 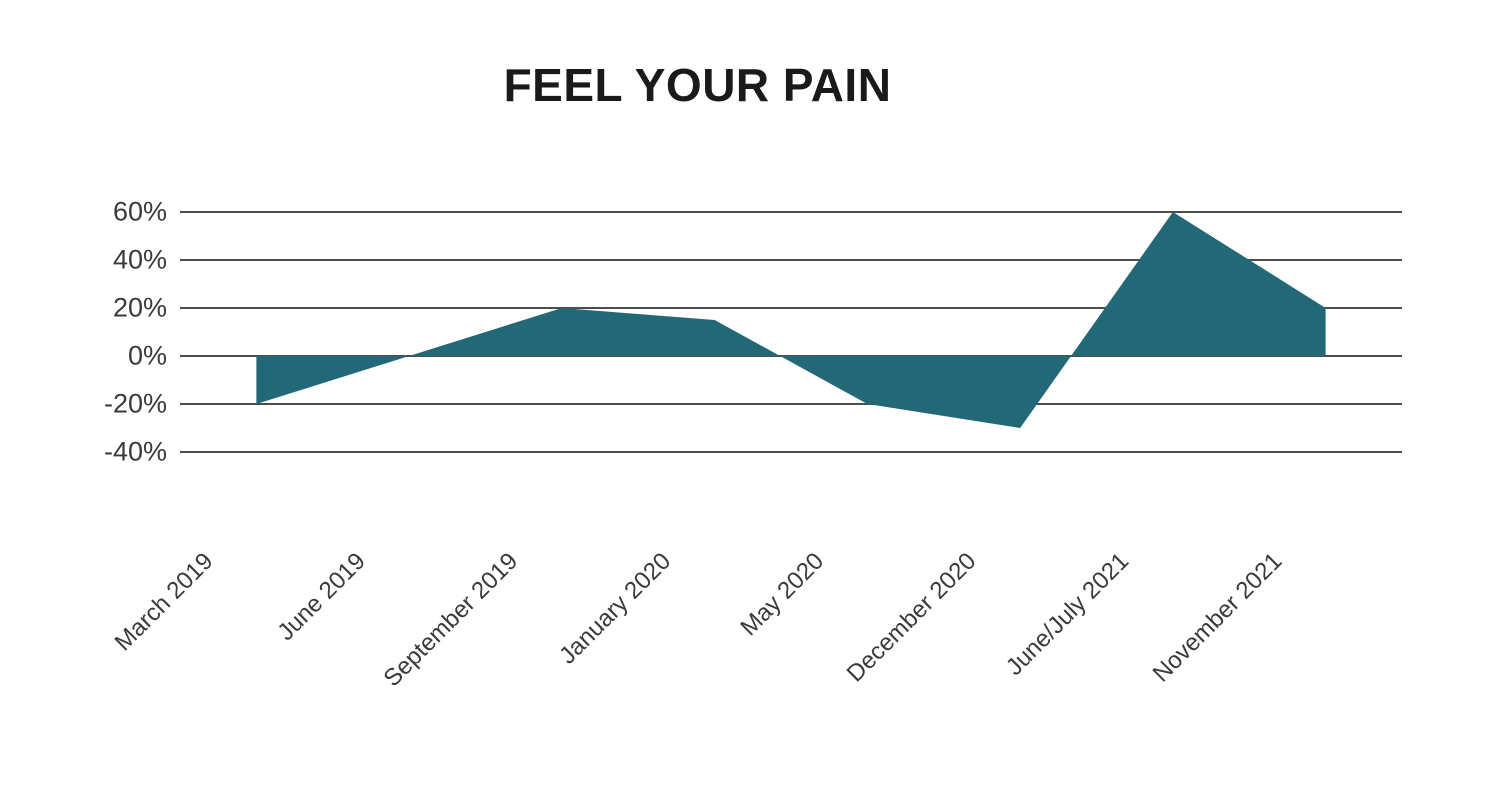 What do you see at coordinates (451, 620) in the screenshot?
I see `x-axis-label: September 2019` at bounding box center [451, 620].